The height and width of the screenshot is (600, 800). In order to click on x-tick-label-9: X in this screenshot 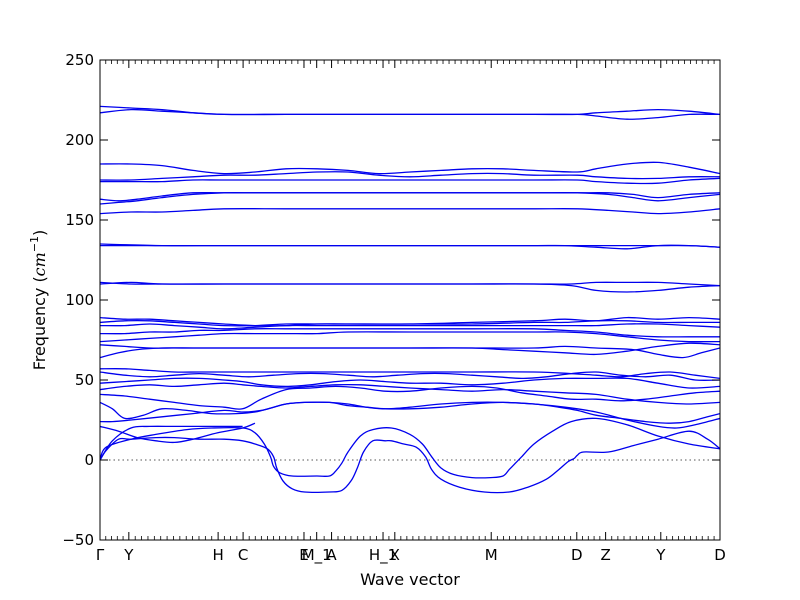, I will do `click(395, 555)`.